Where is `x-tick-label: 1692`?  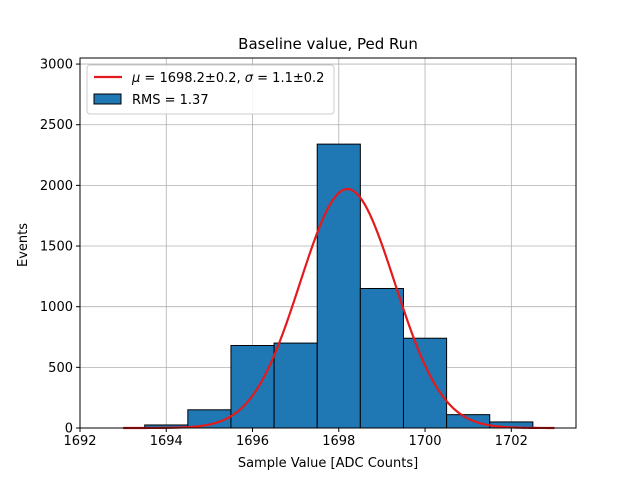
x-tick-label: 1692 is located at coordinates (79, 441).